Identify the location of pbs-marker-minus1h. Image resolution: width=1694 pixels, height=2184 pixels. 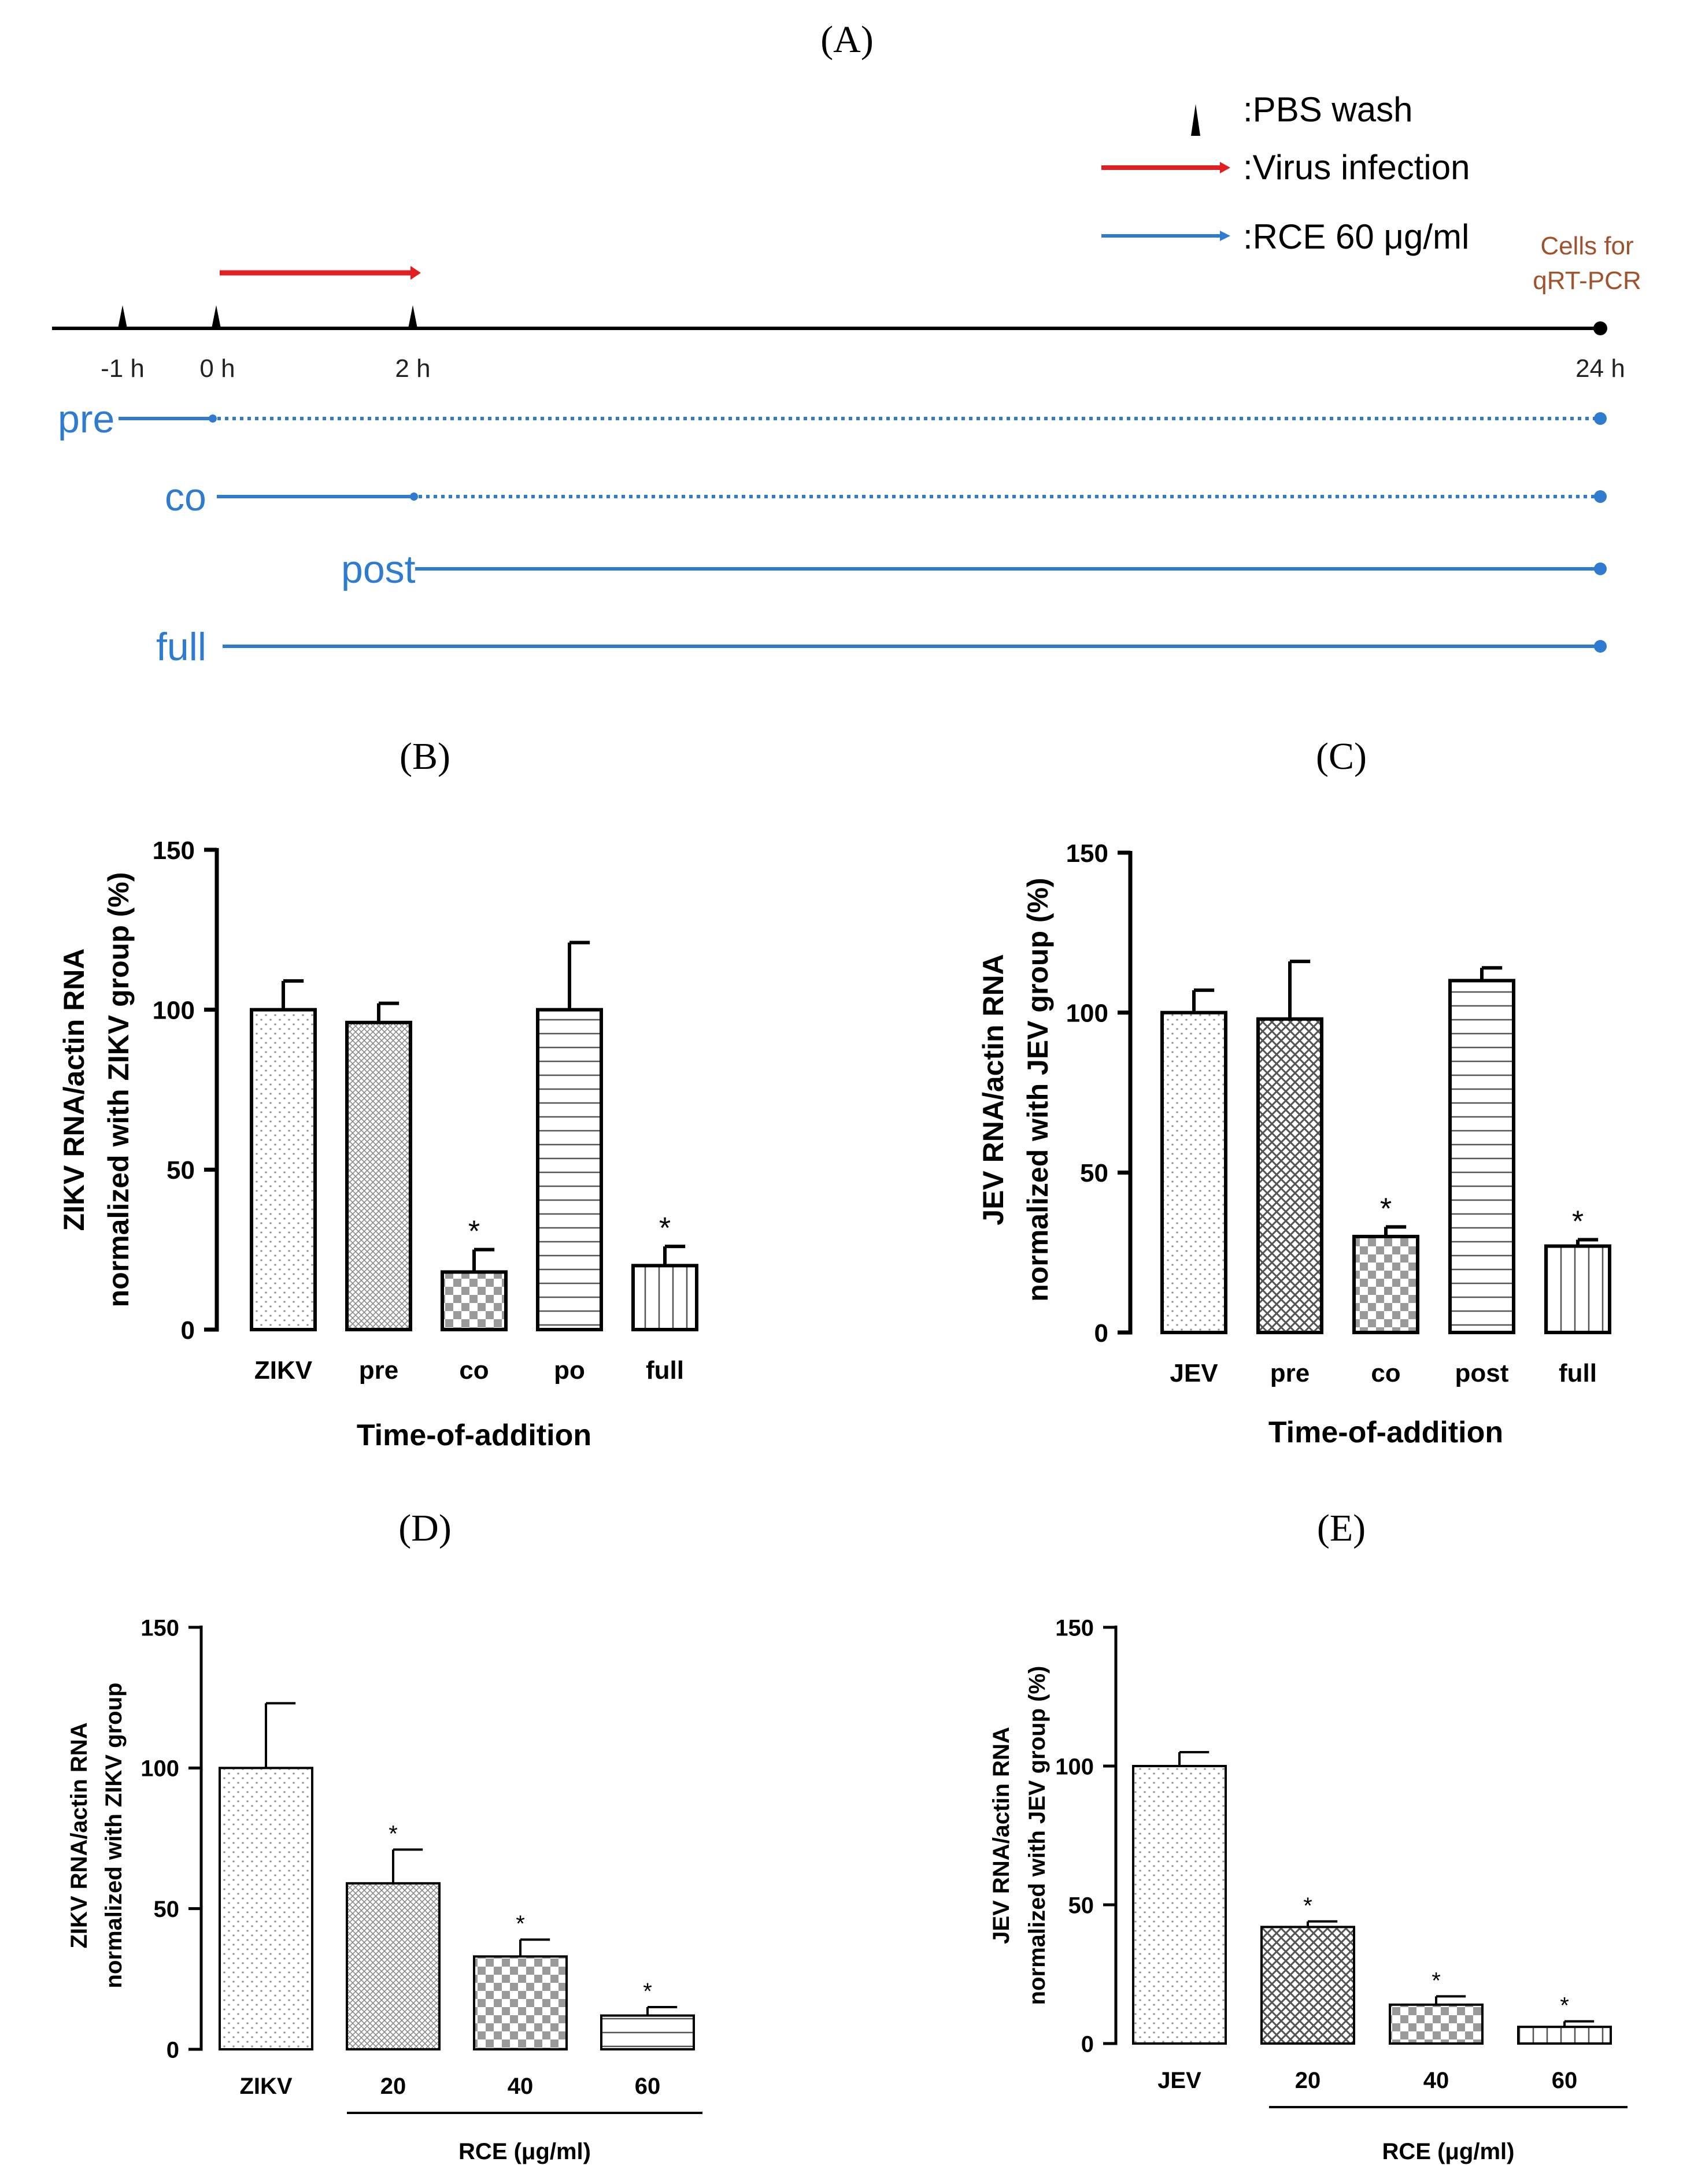
(122, 316).